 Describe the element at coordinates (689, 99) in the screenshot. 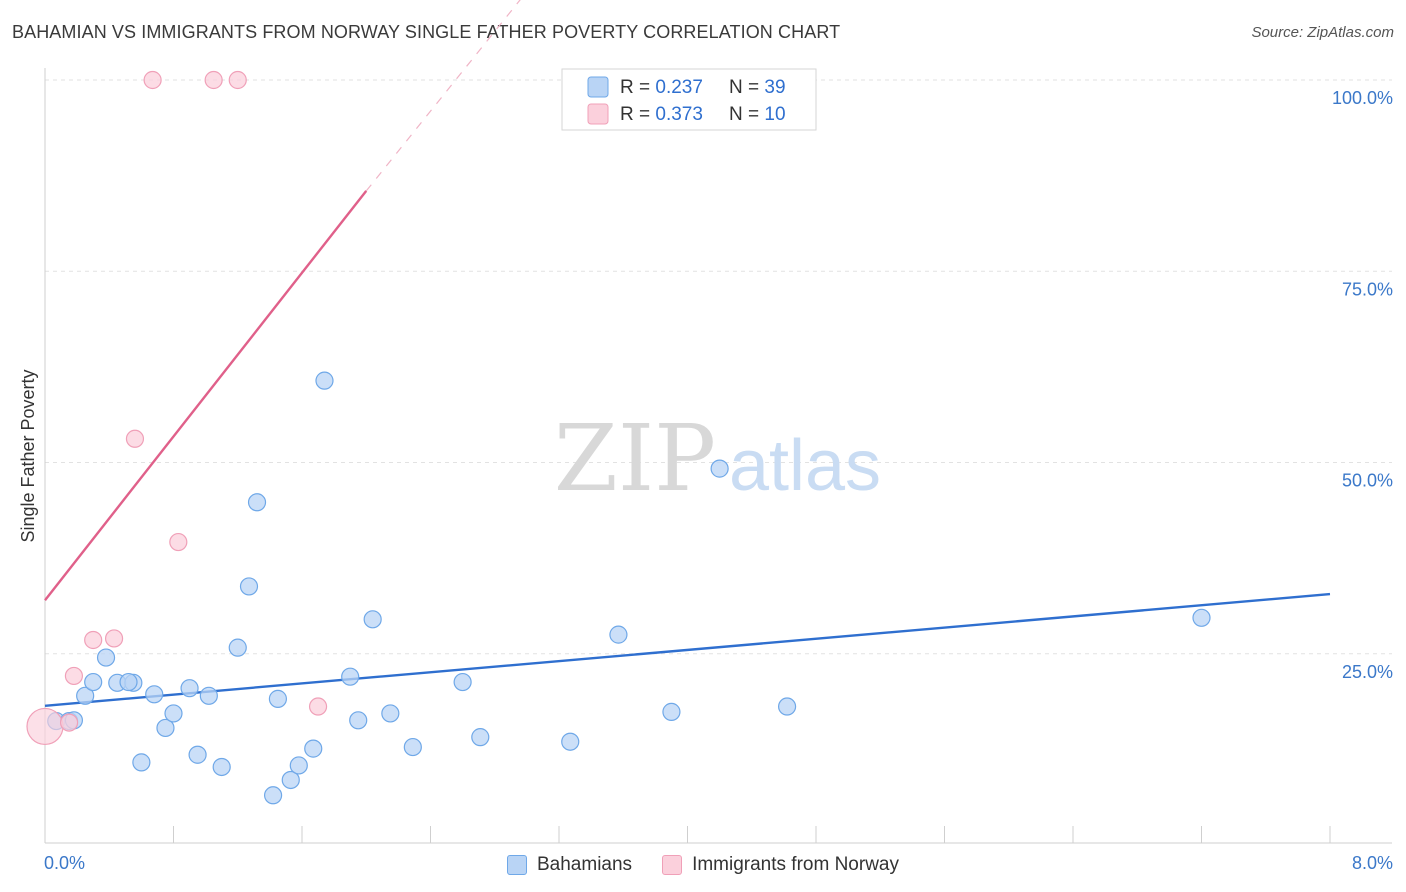

I see `legend-box: R = 0.237 N = 39 R = 0.373 N = 10` at that location.